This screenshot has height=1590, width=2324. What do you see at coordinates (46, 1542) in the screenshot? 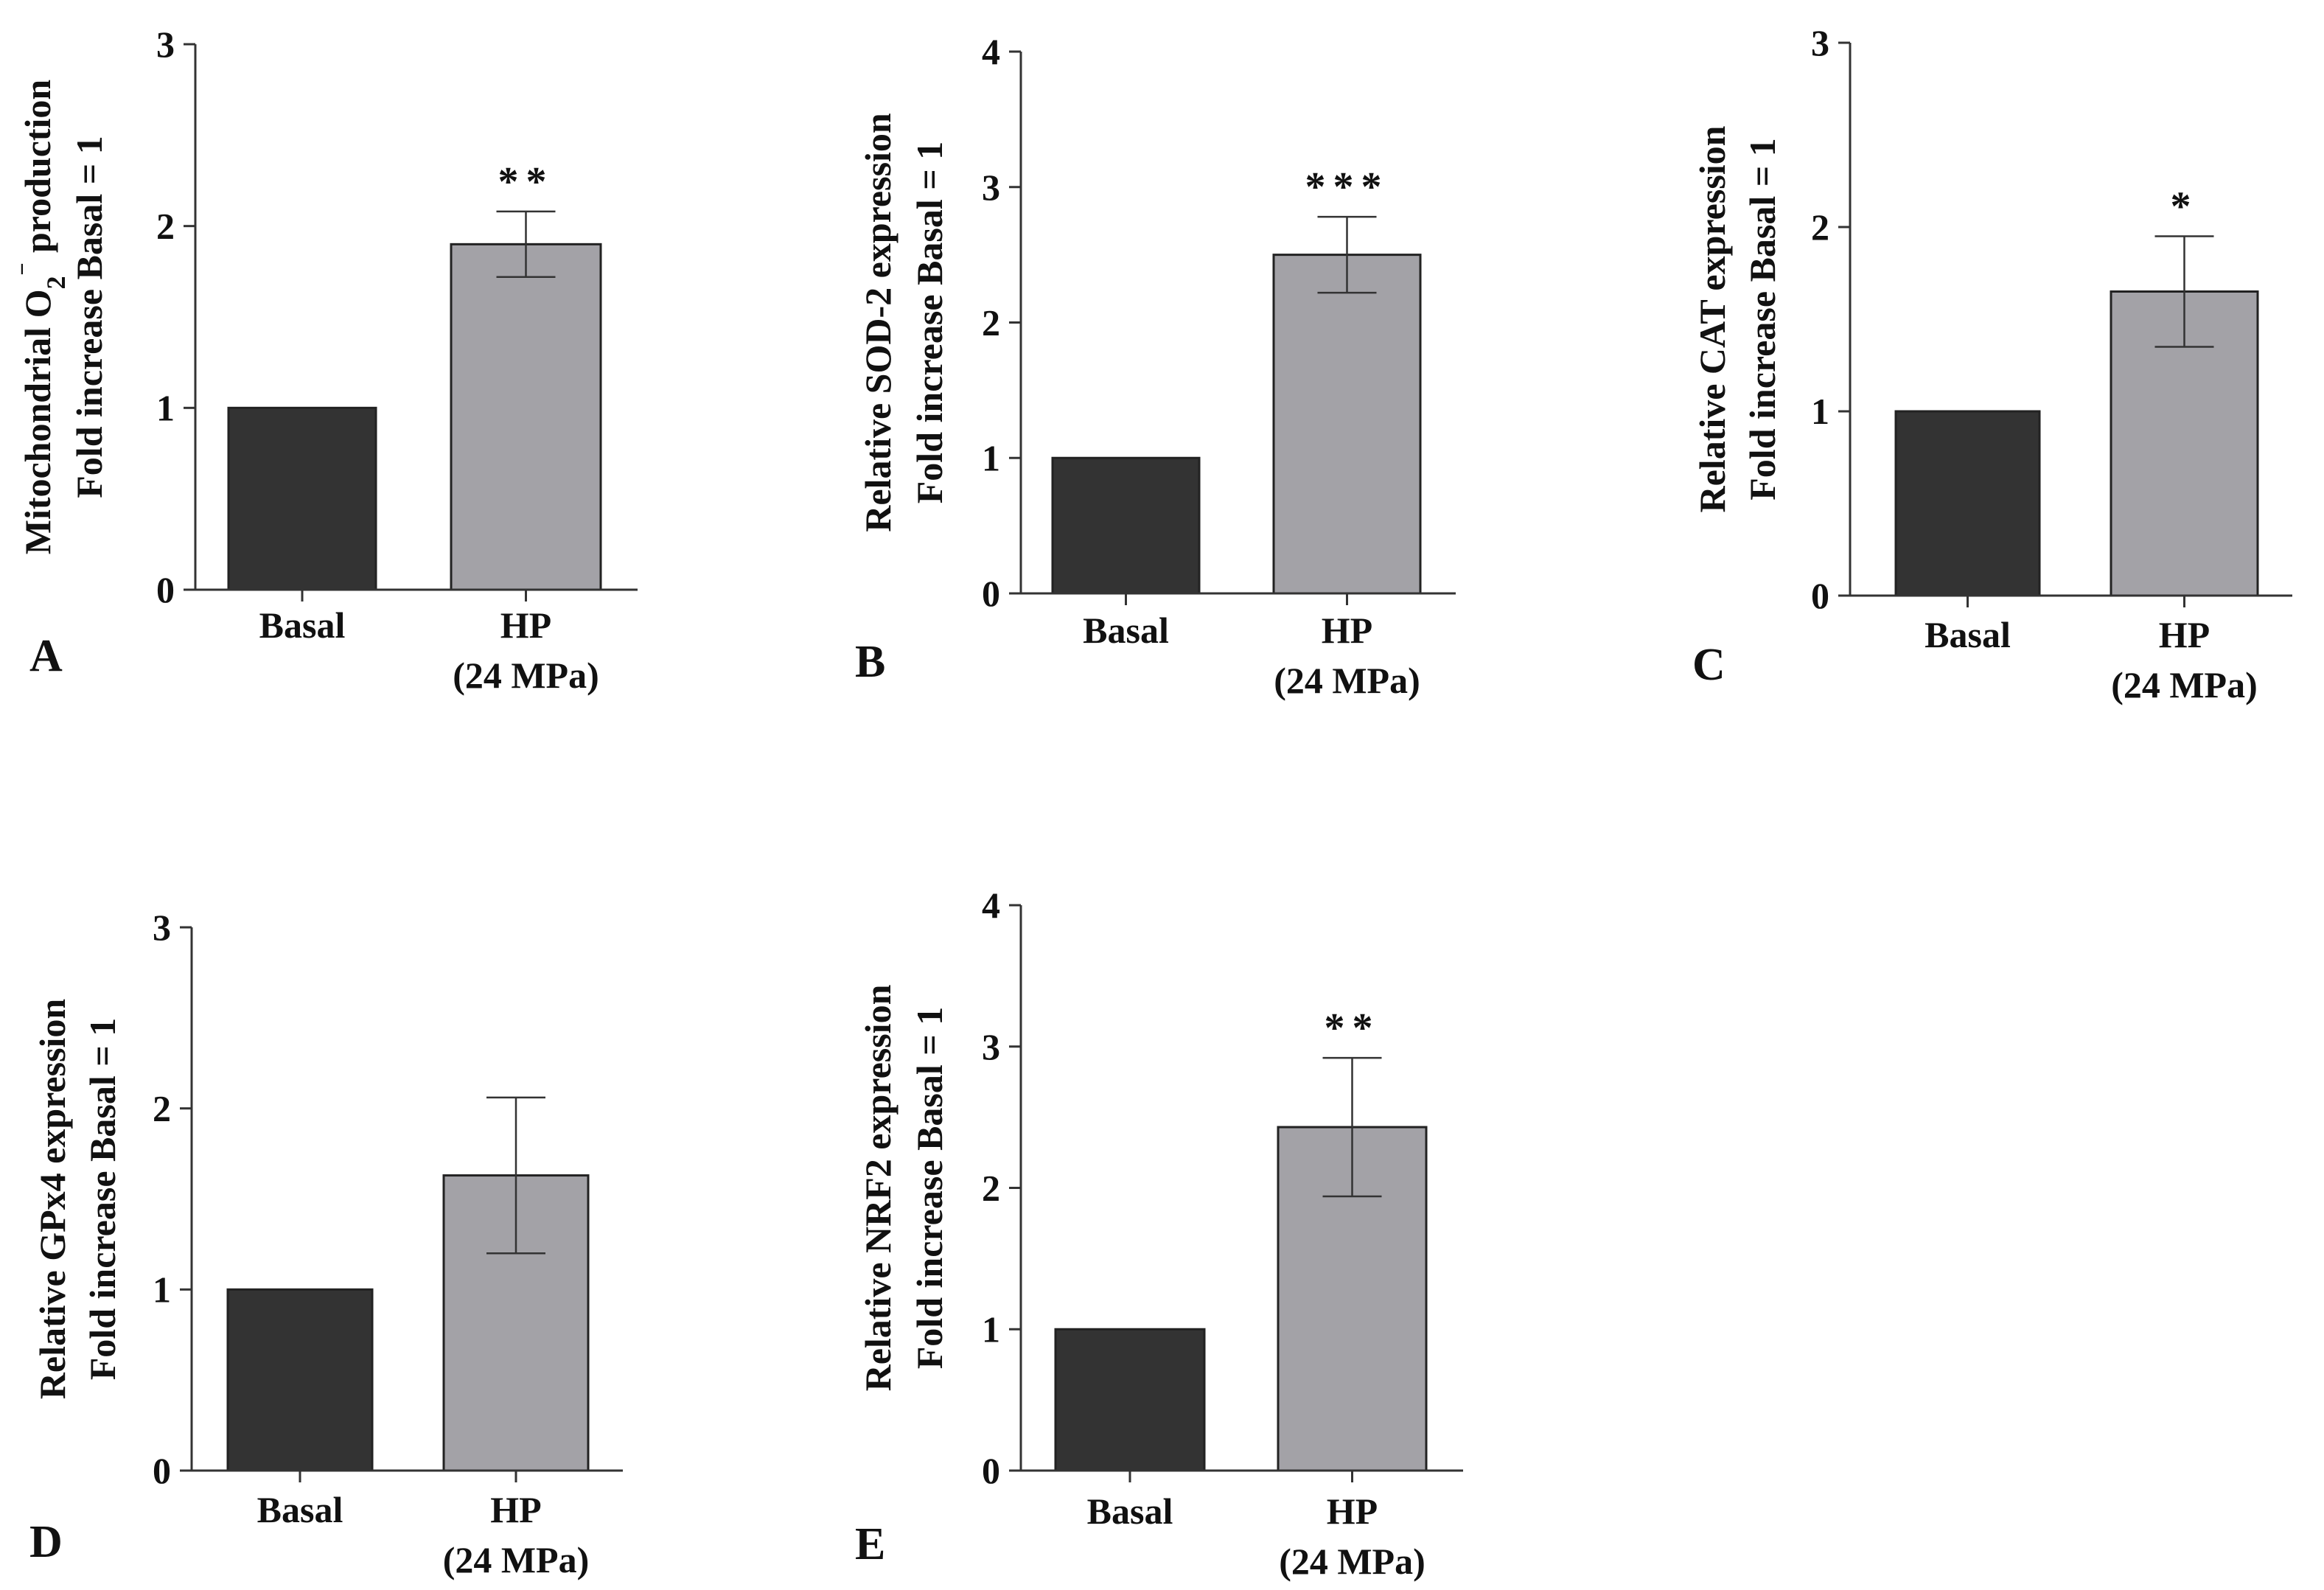
I see `panel-label: D` at bounding box center [46, 1542].